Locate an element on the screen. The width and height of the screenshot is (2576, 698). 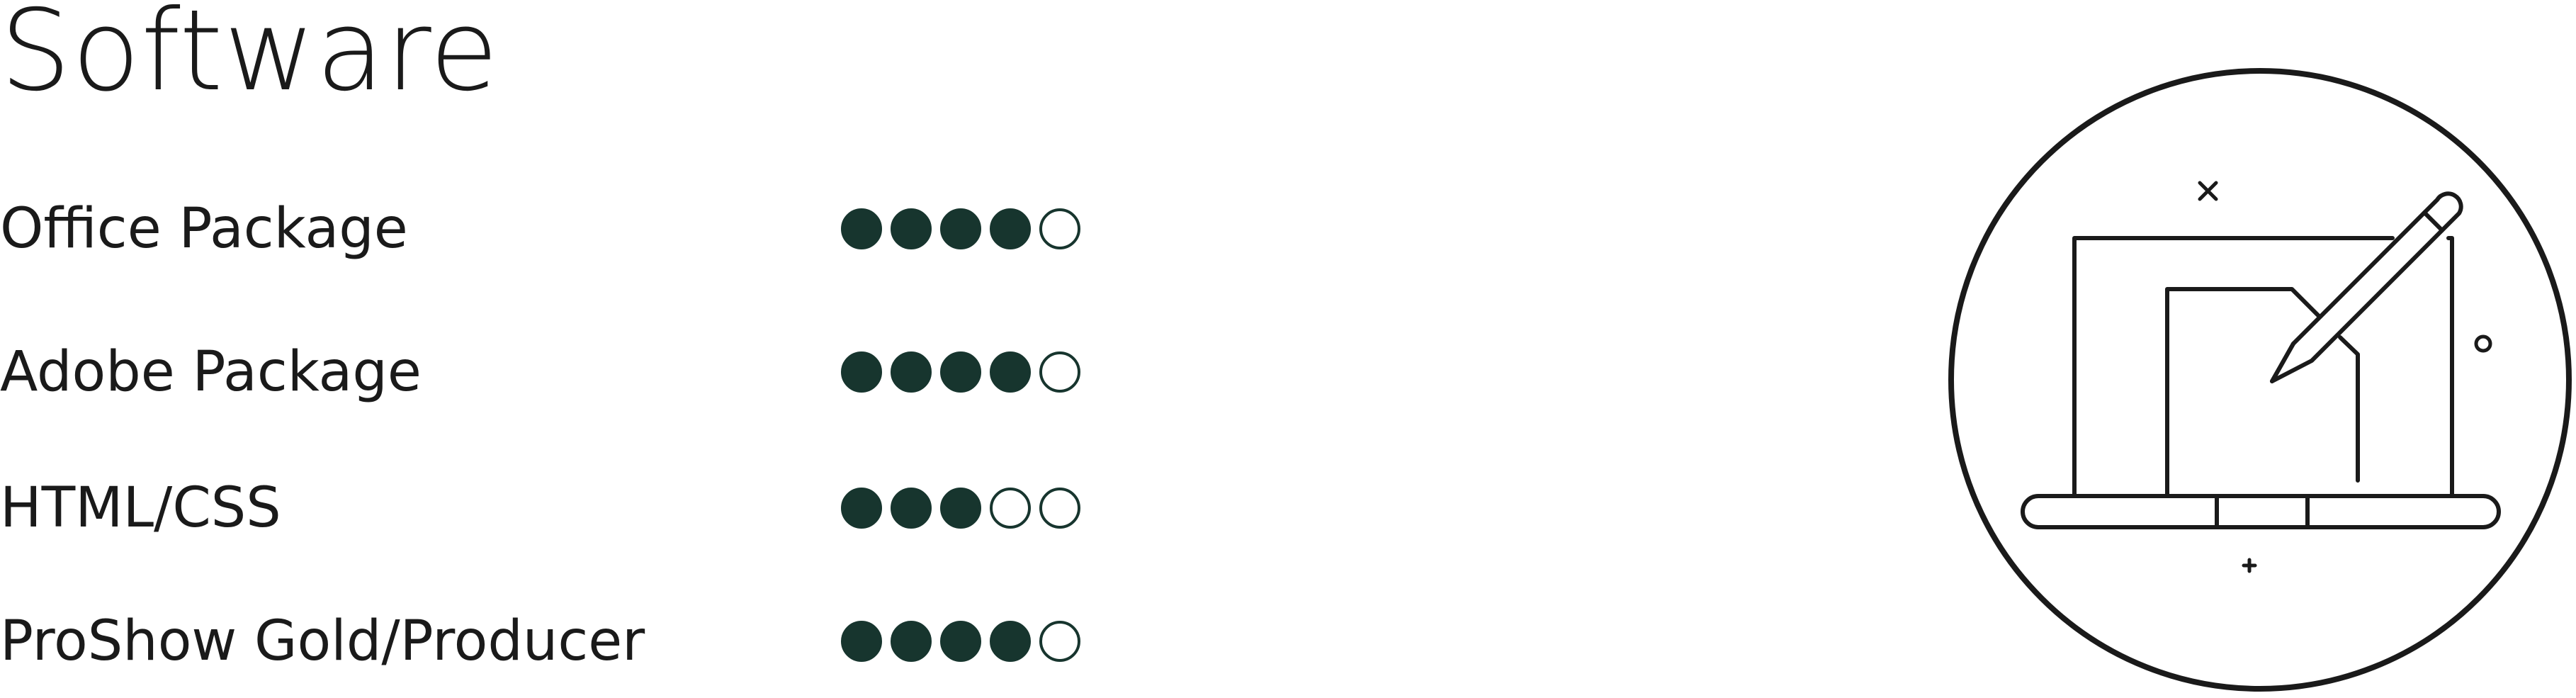
skill-row: Adobe Package is located at coordinates (567, 372).